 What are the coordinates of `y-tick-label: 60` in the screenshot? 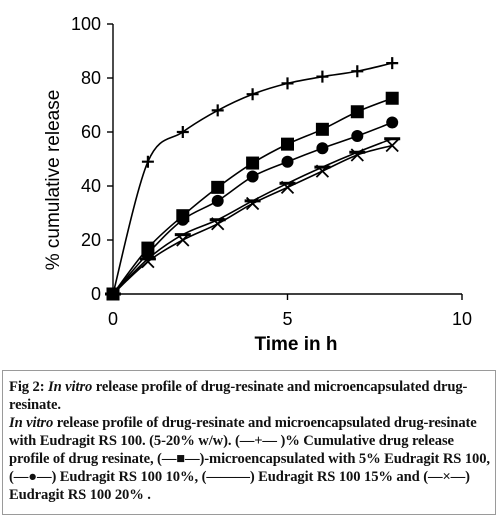 It's located at (91, 132).